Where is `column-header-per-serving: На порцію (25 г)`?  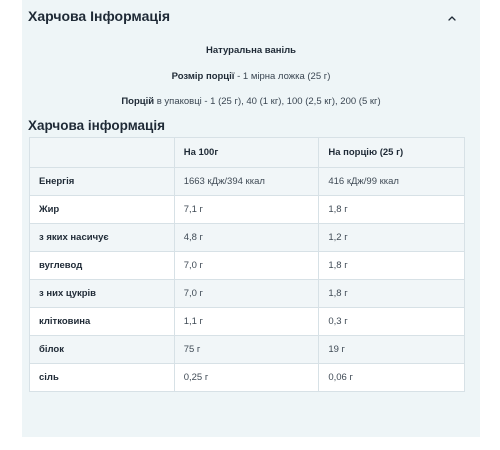
column-header-per-serving: На порцію (25 г) is located at coordinates (391, 152).